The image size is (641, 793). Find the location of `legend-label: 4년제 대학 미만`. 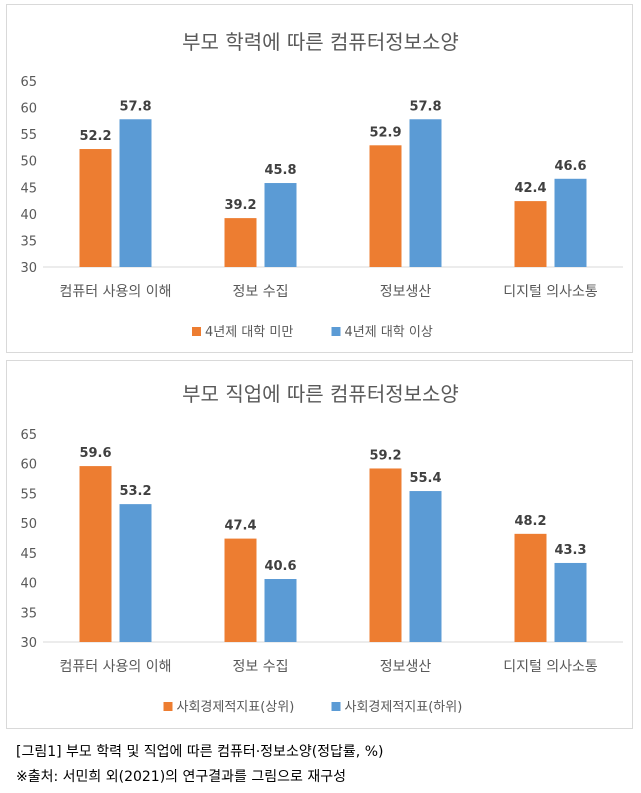

legend-label: 4년제 대학 미만 is located at coordinates (249, 332).